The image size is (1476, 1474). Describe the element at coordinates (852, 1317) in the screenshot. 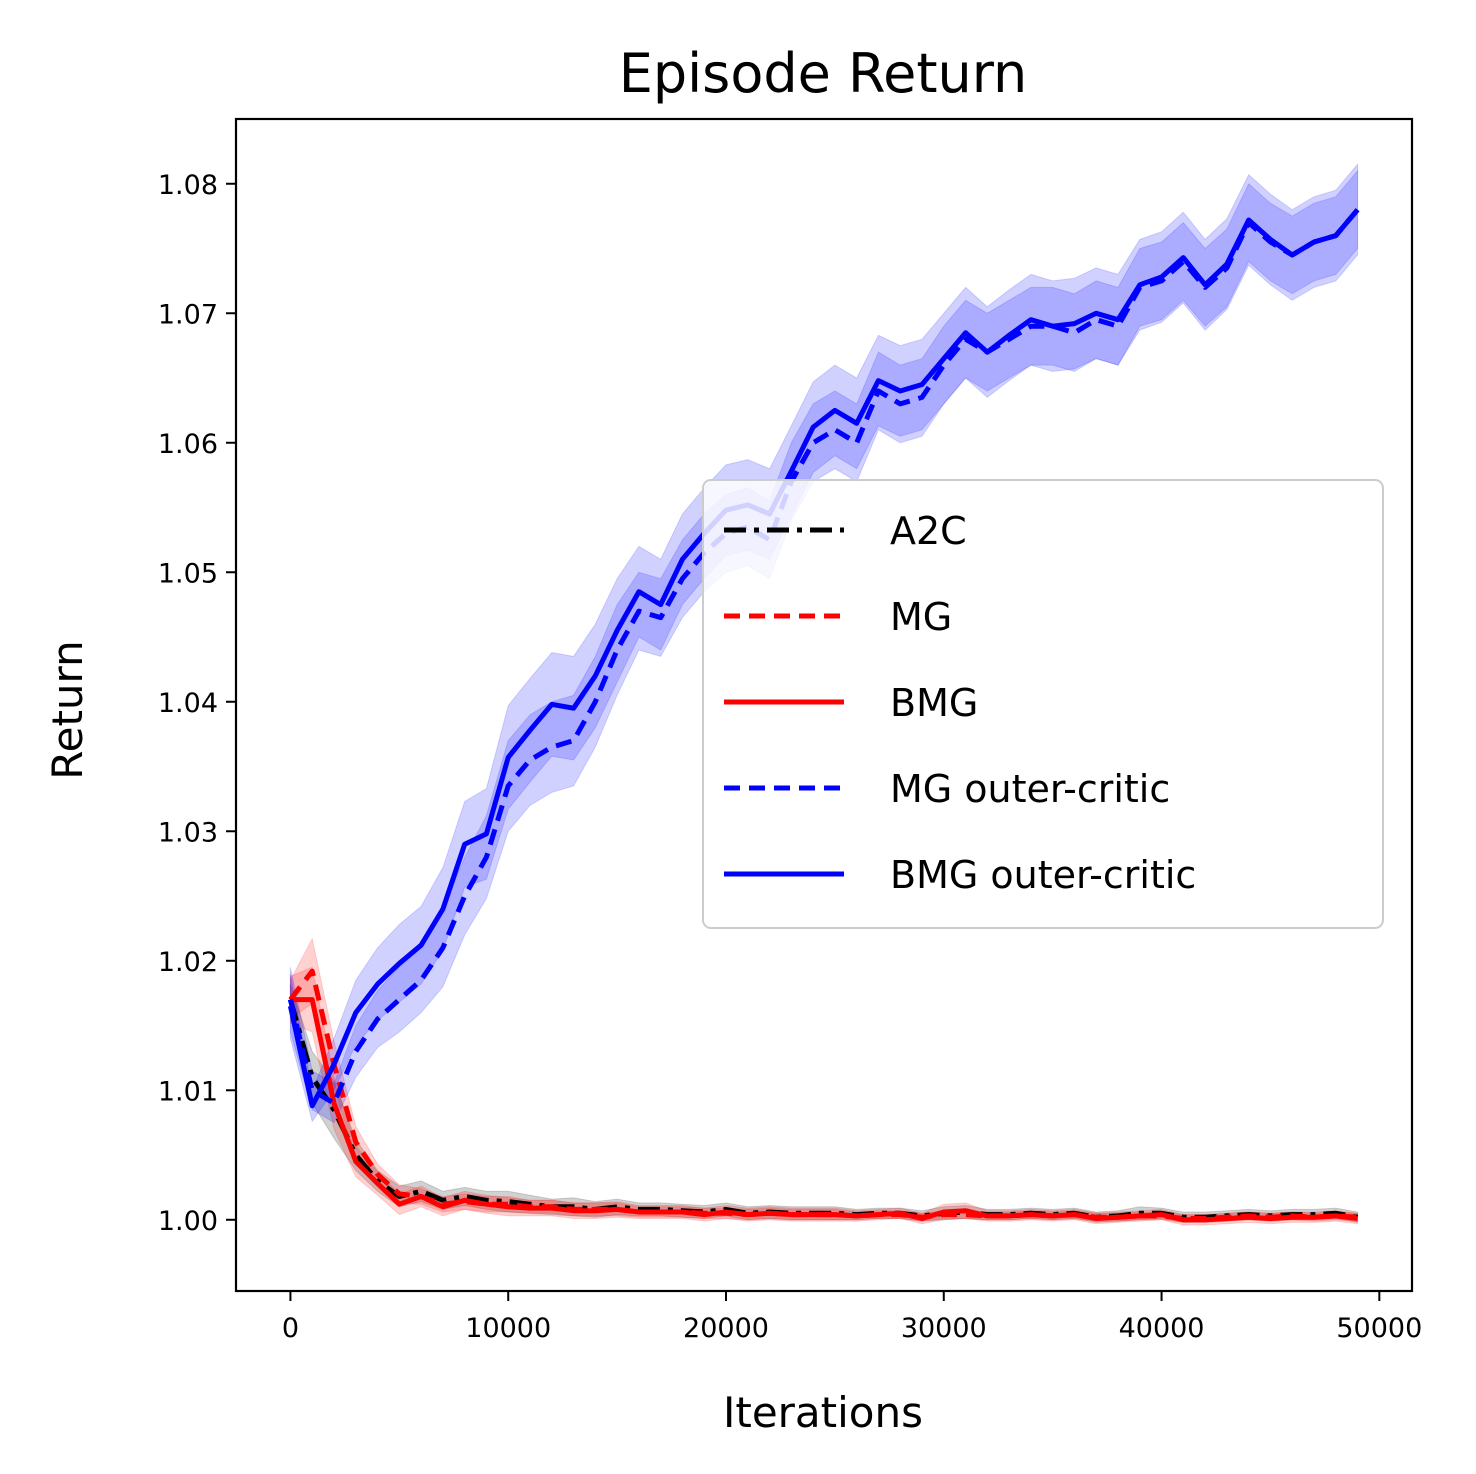

I see `x-axis-ticks: 0 10000 20000 30000 40000 50000` at that location.